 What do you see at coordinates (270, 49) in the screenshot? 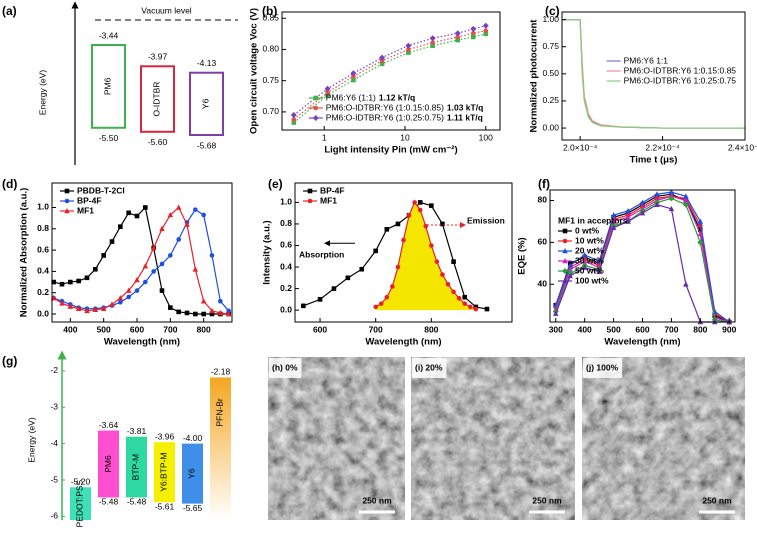
I see `y-tick-label: 0.80` at bounding box center [270, 49].